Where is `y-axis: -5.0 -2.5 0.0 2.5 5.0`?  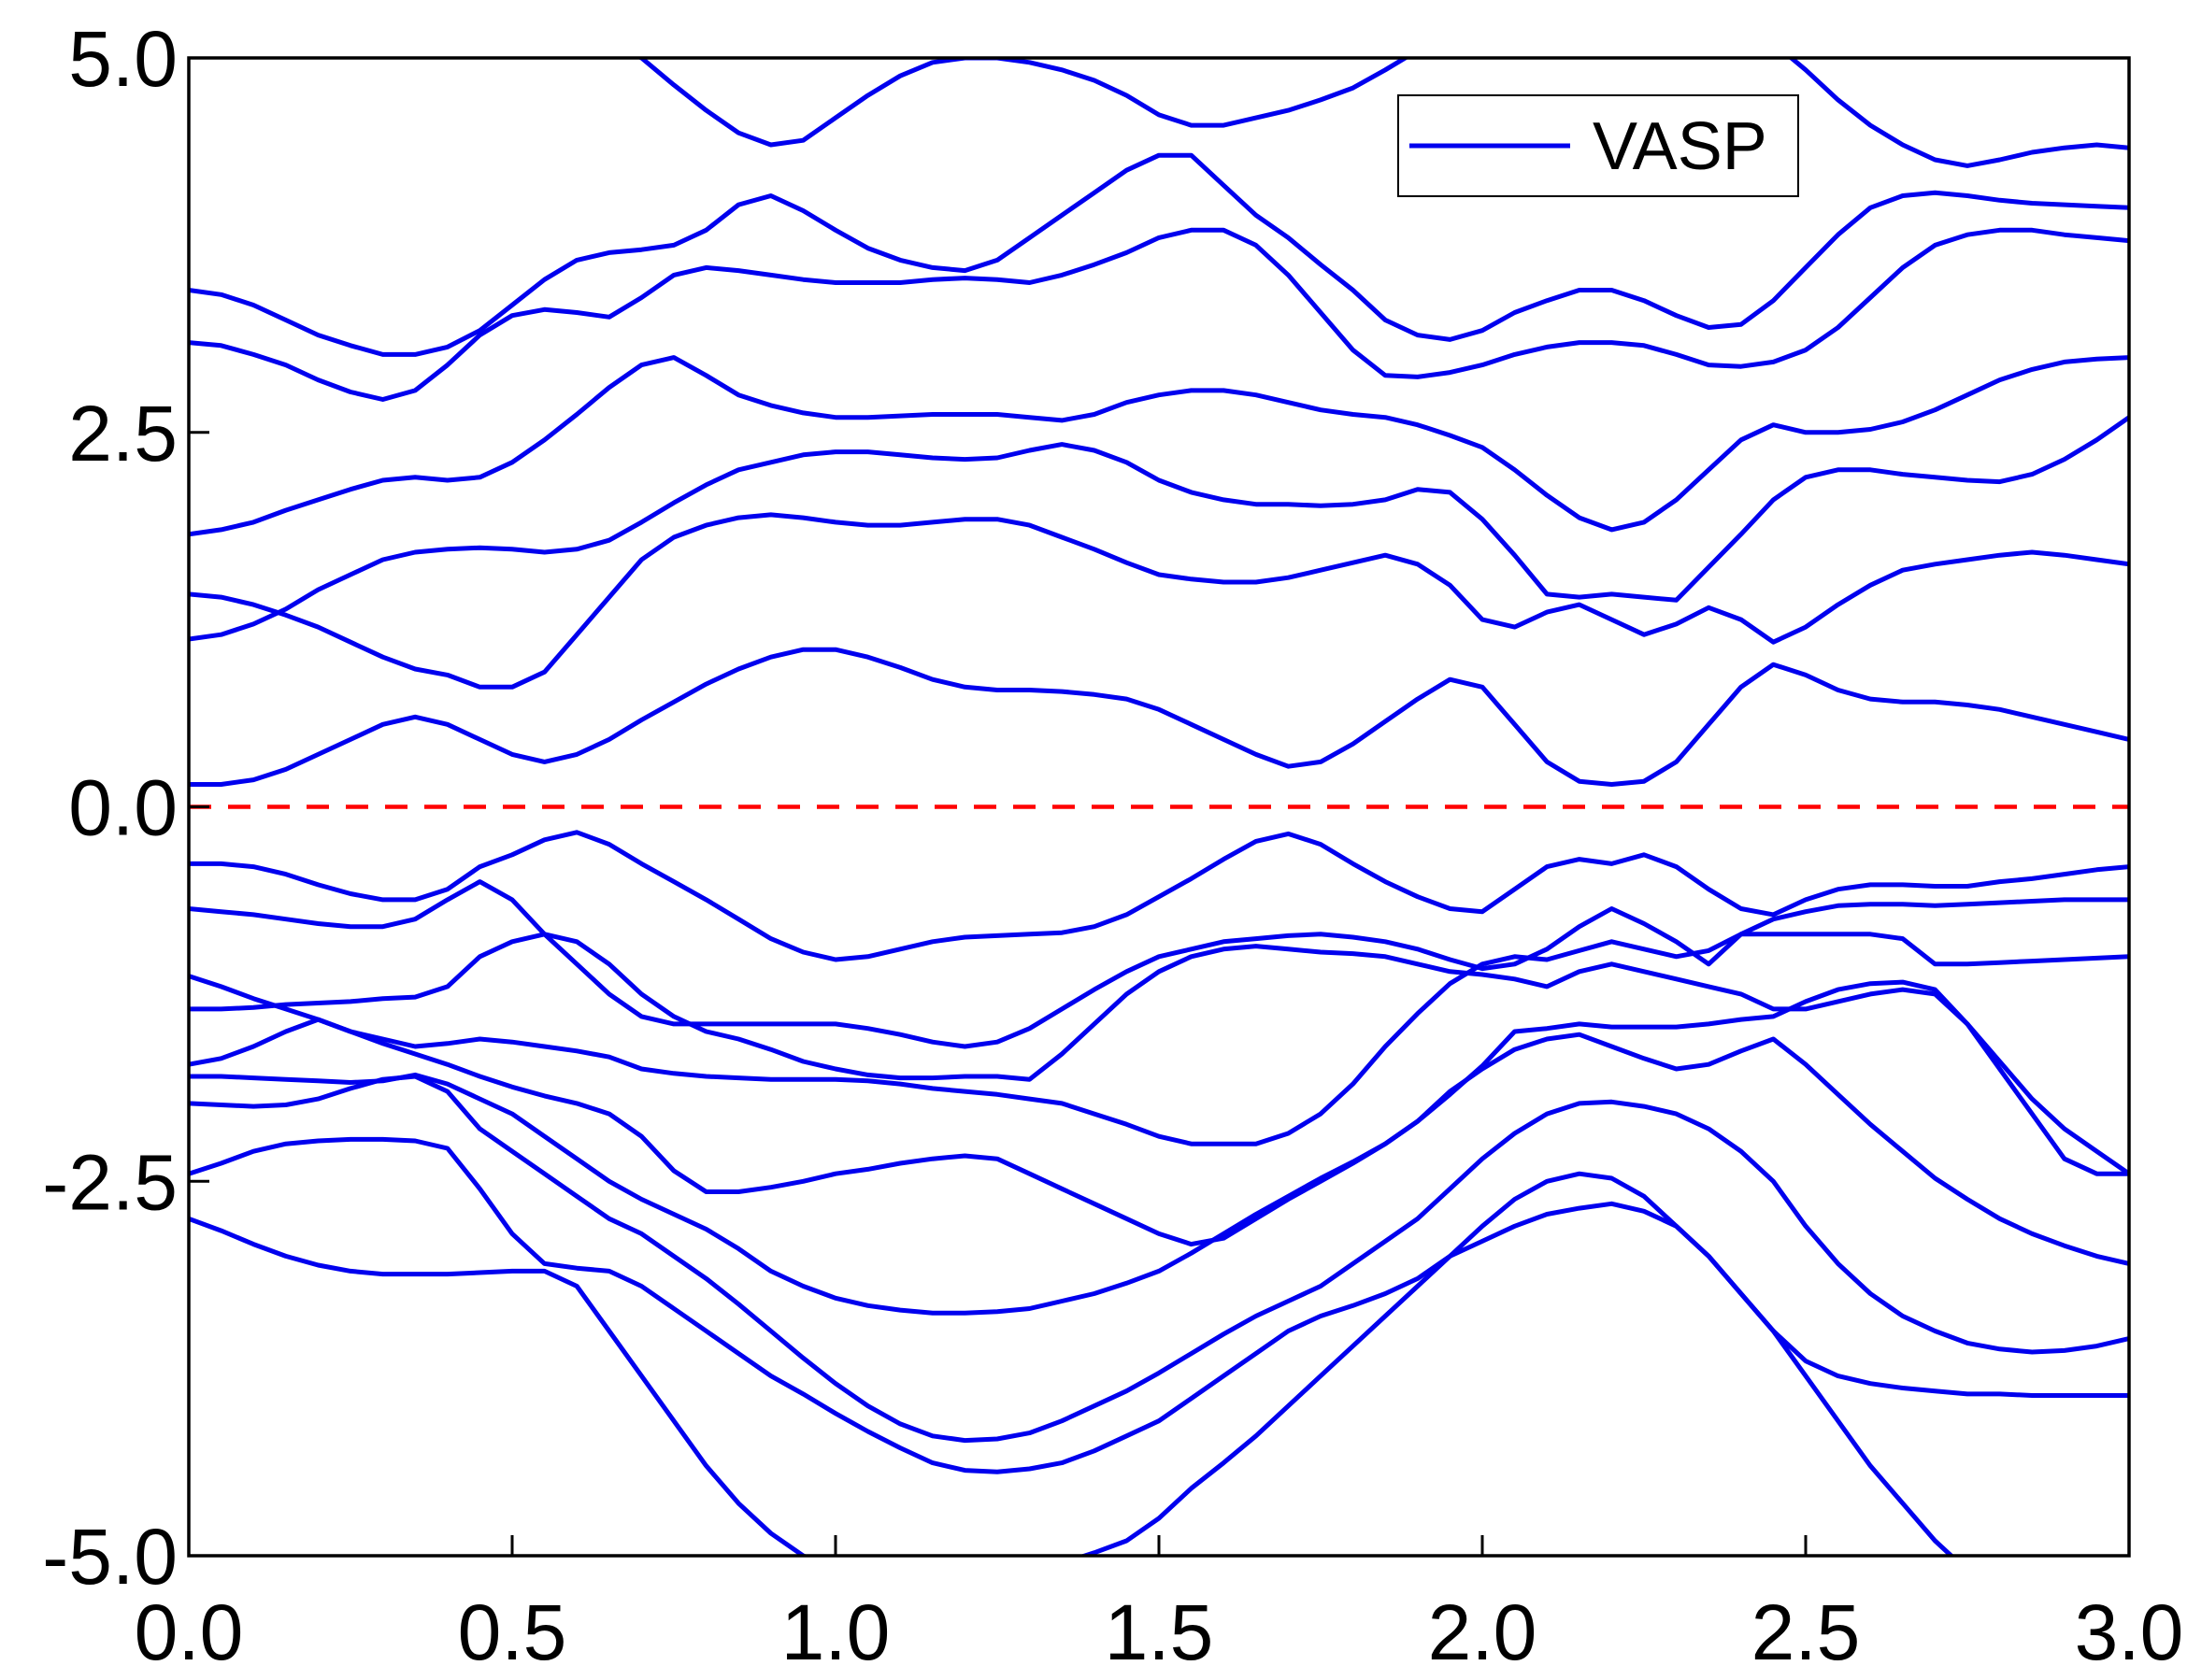 y-axis: -5.0 -2.5 0.0 2.5 5.0 is located at coordinates (126, 808).